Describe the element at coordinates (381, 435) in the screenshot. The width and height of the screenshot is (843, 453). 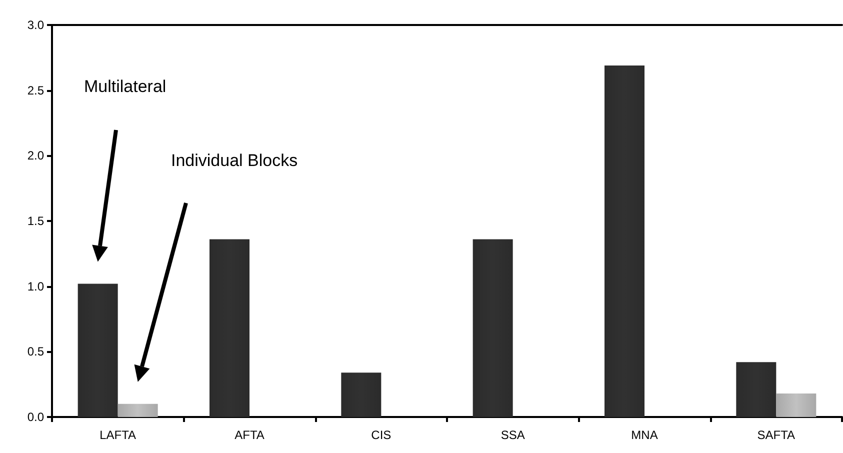
I see `x-tick-label: CIS` at that location.